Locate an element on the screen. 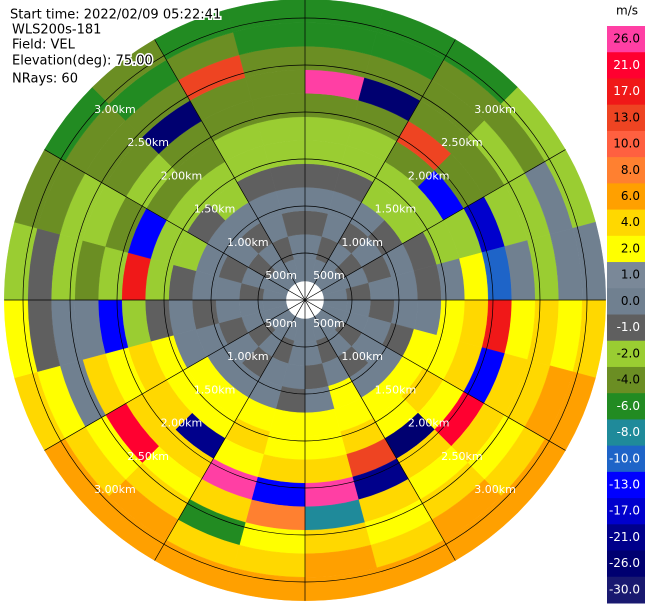  colorbar-label: -8.0 is located at coordinates (628, 432).